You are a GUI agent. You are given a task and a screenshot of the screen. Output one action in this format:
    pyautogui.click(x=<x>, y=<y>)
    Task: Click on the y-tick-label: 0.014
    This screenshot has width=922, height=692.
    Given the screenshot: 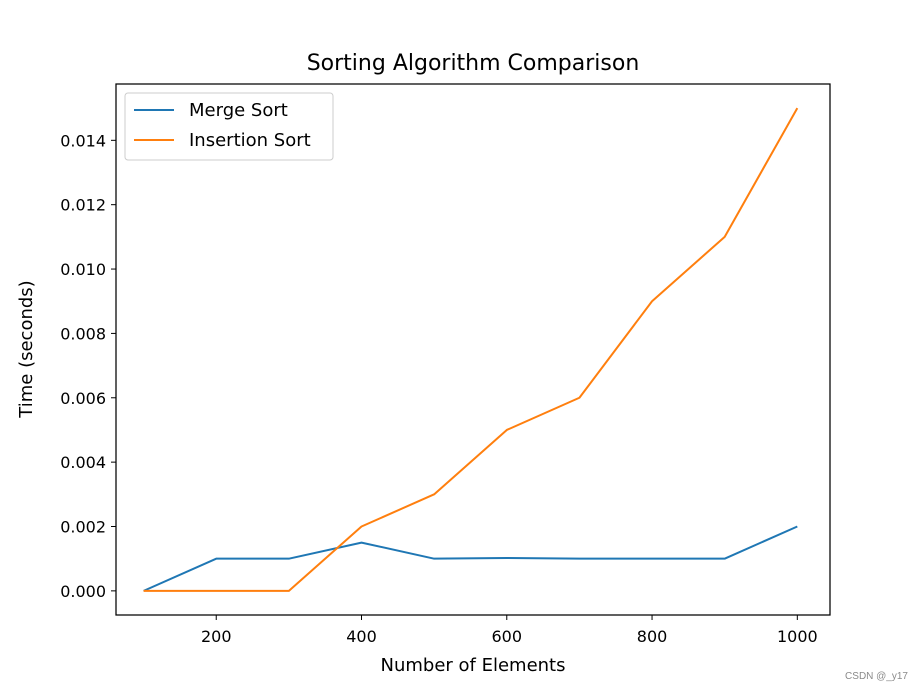 What is the action you would take?
    pyautogui.click(x=83, y=140)
    